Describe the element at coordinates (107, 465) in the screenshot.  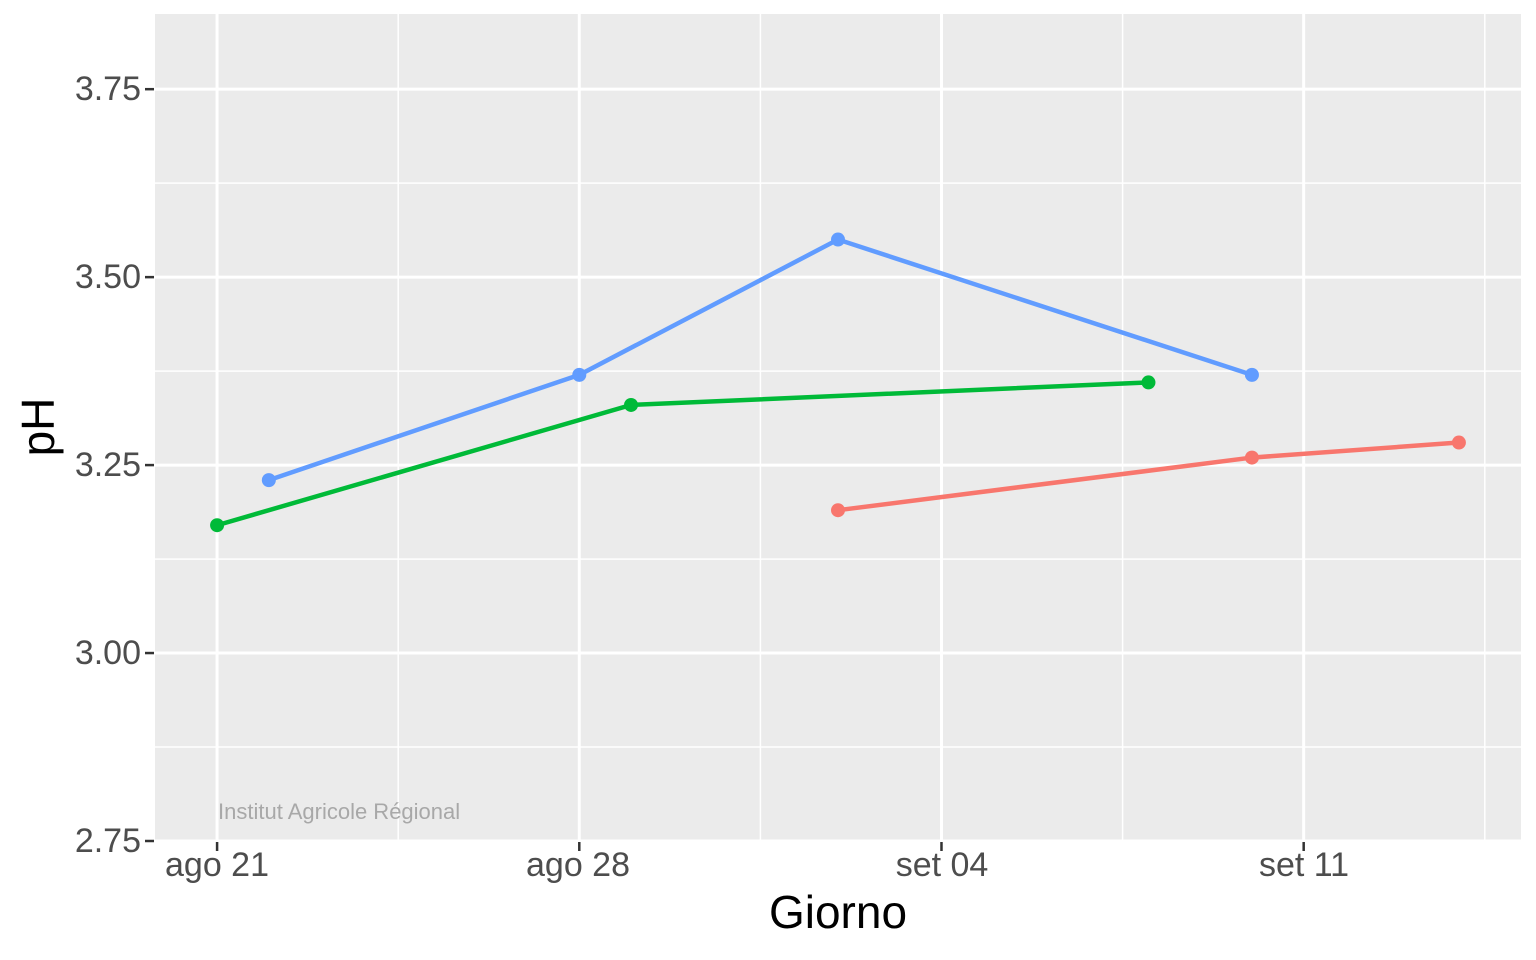
I see `y-tick-label: 3.25` at that location.